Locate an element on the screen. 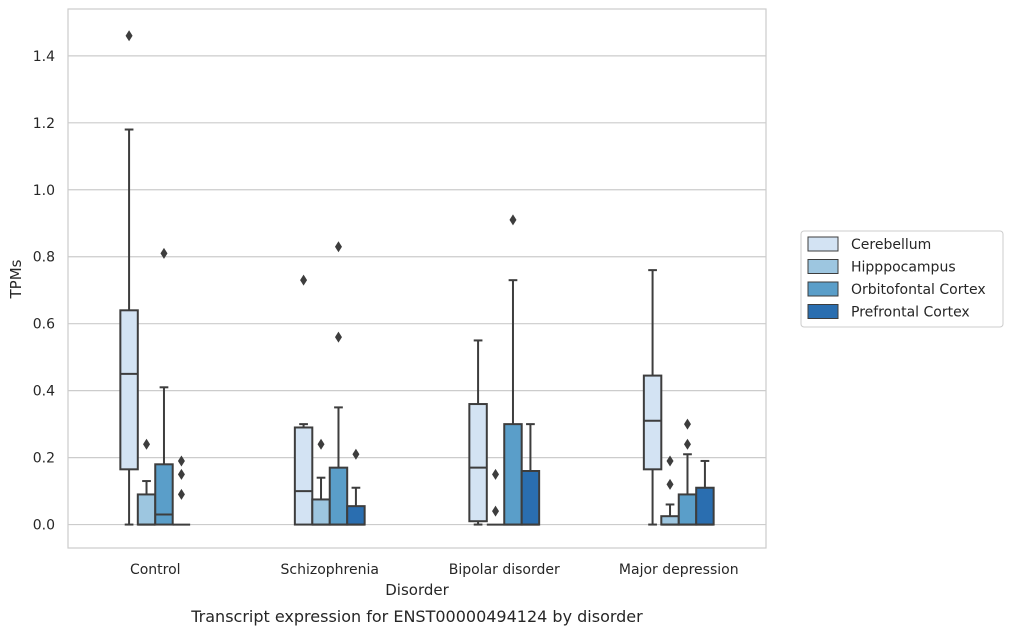 The height and width of the screenshot is (634, 1014). y-axis-label: TPMs is located at coordinates (16, 279).